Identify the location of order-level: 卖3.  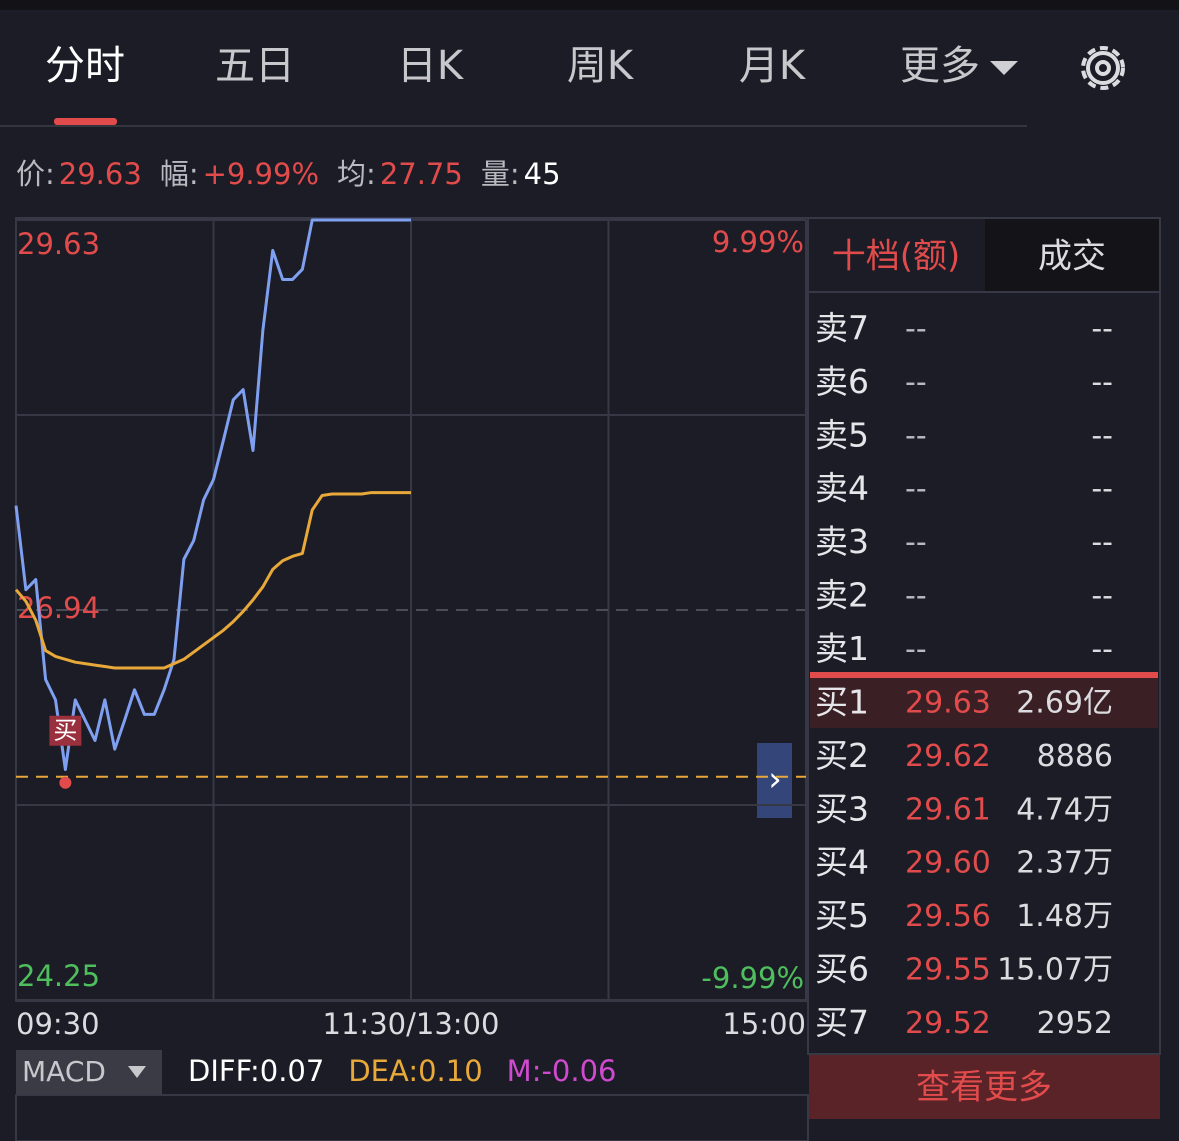
(842, 541).